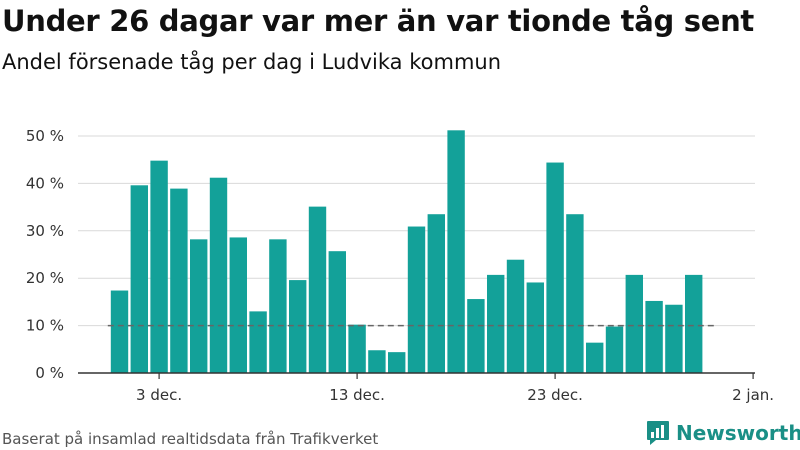 The width and height of the screenshot is (800, 450). I want to click on x-tick-label: 13 dec., so click(357, 395).